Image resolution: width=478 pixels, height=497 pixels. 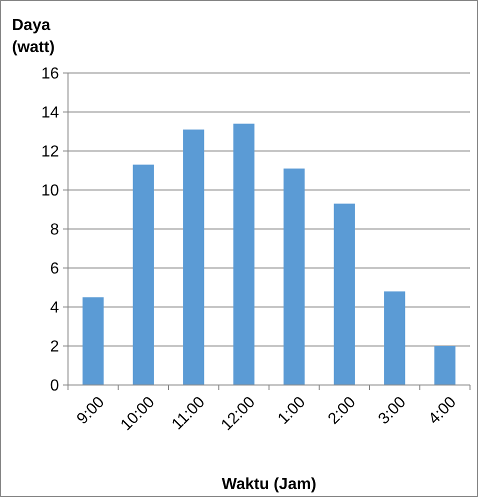 I want to click on x-tick-label: 3:00, so click(x=392, y=411).